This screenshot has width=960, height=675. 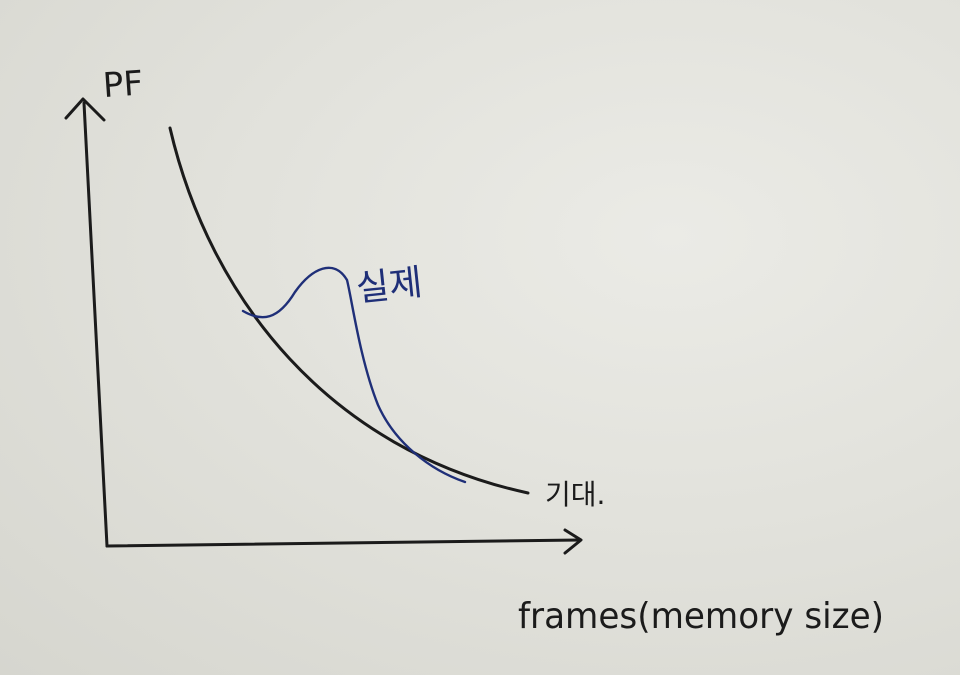 What do you see at coordinates (85, 109) in the screenshot?
I see `y-axis-arrowhead` at bounding box center [85, 109].